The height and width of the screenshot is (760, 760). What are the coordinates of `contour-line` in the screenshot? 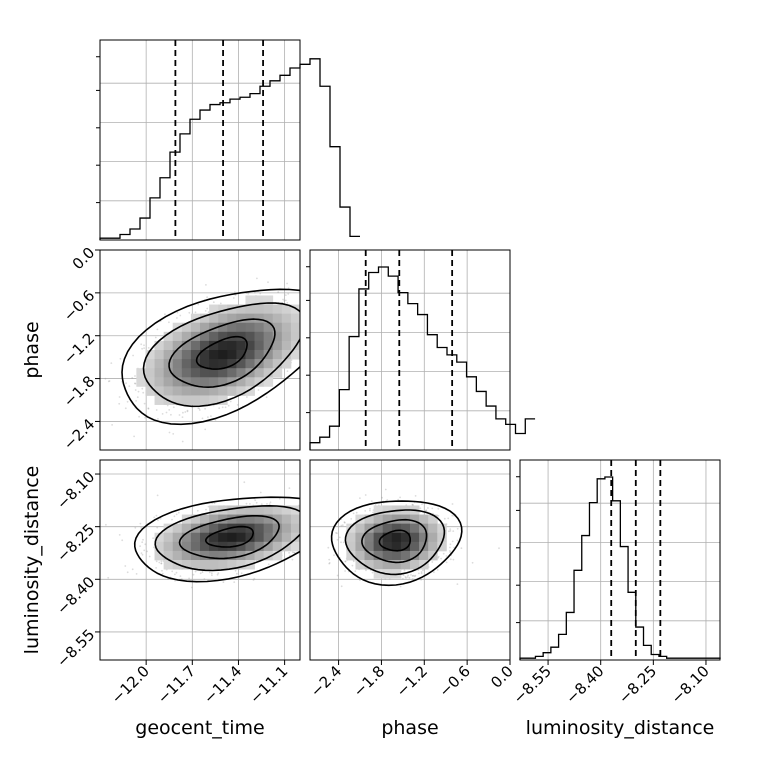 It's located at (227, 538).